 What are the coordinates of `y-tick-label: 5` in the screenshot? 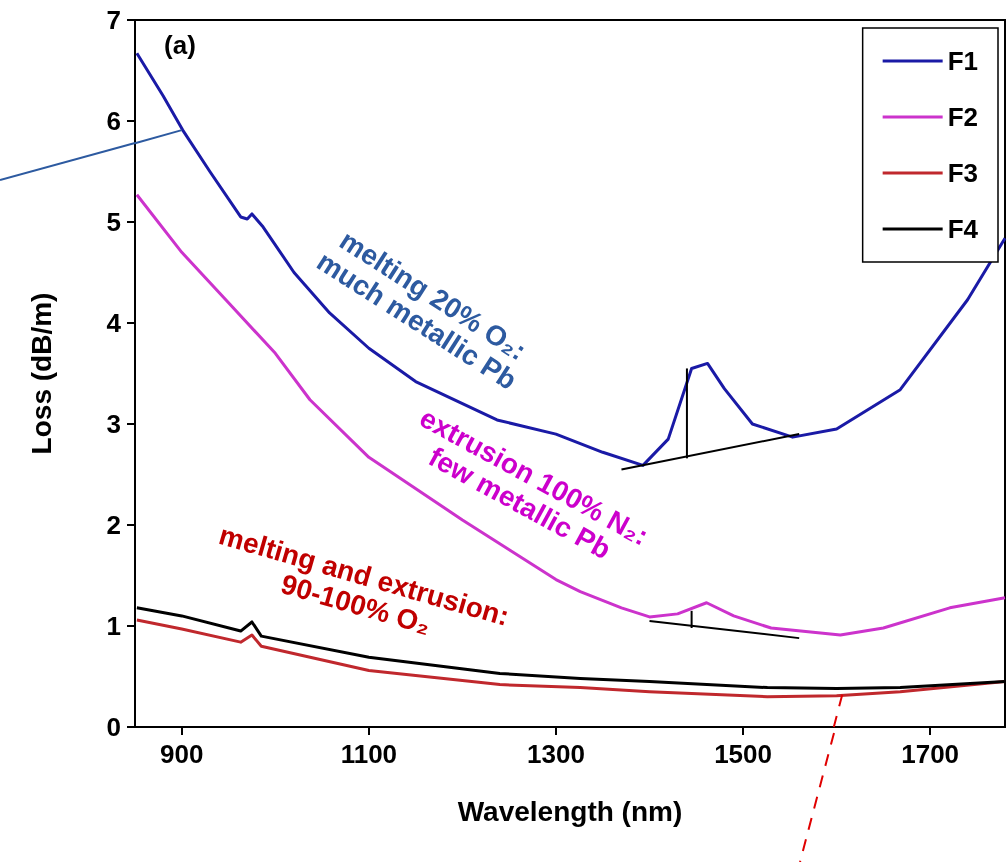 It's located at (113, 222).